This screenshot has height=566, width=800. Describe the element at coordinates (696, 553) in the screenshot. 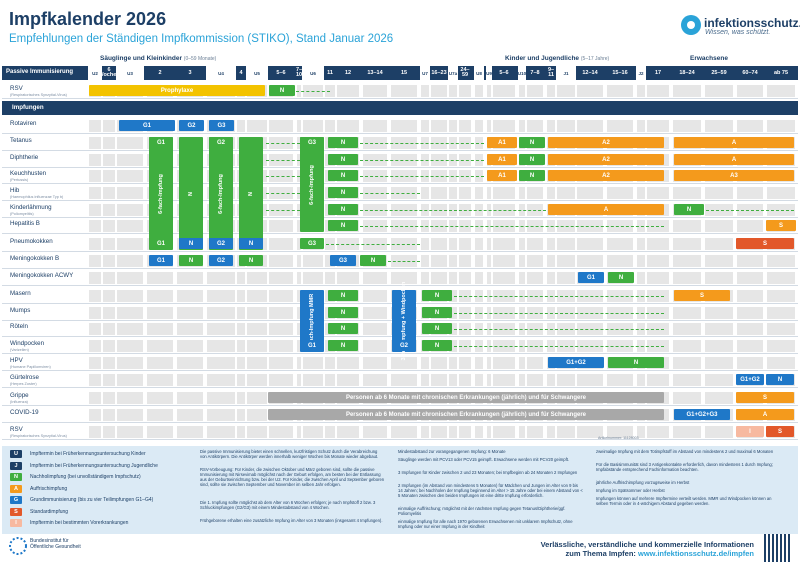

I see `footer-link: www.infektionsschutz.de/impfen` at that location.